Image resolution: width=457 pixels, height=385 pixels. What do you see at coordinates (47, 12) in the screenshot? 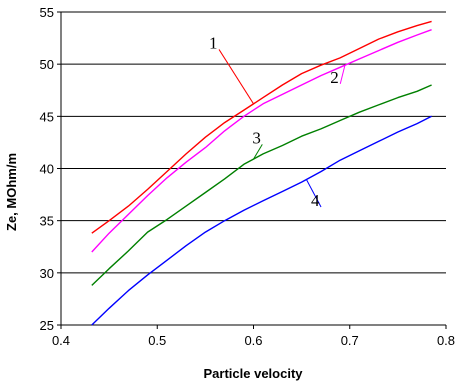
I see `y-tick-label: 55` at bounding box center [47, 12].